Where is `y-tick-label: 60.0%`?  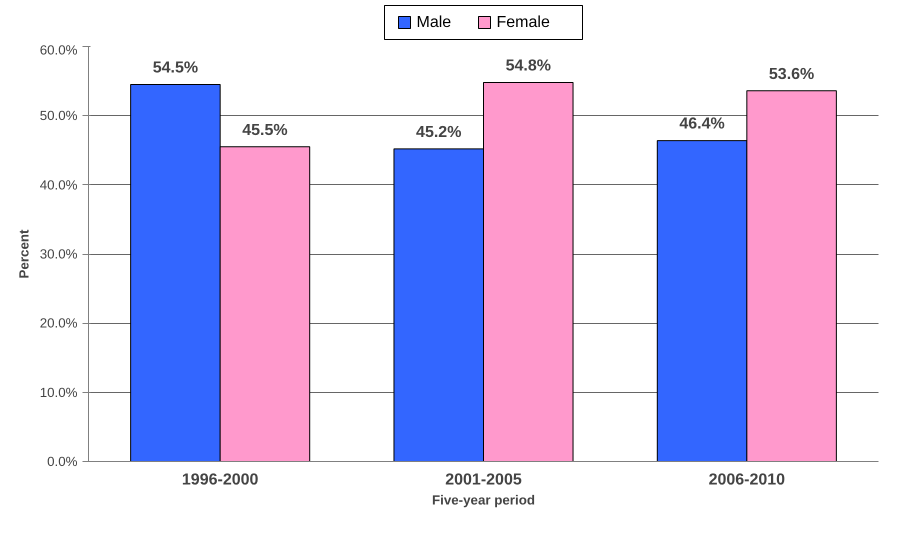 y-tick-label: 60.0% is located at coordinates (59, 50).